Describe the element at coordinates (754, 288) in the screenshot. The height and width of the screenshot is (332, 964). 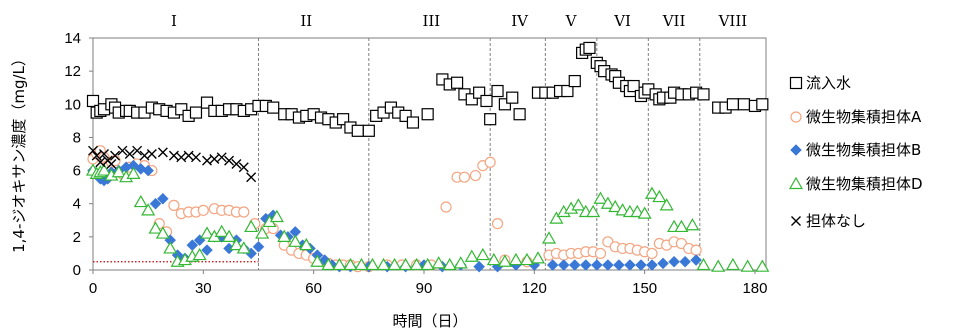
I see `x-tick-label: 180` at that location.